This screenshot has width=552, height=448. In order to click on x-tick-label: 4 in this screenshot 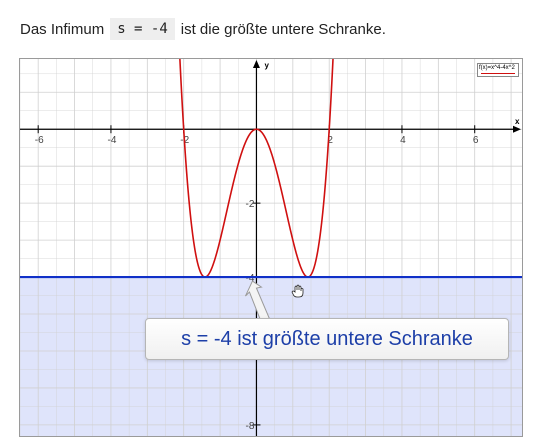, I will do `click(403, 140)`.